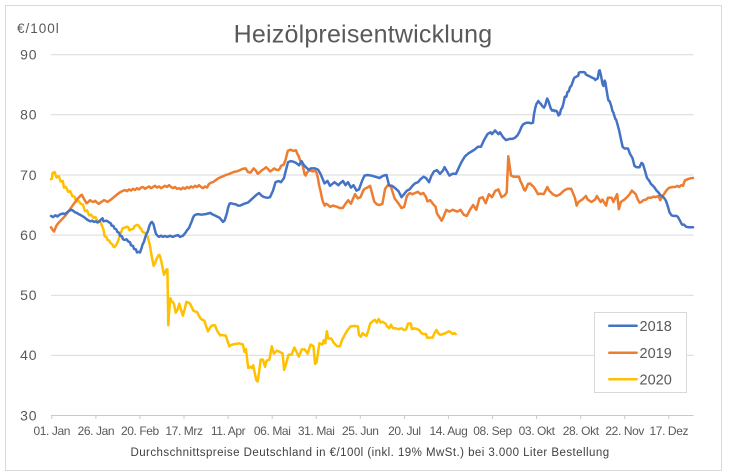  Describe the element at coordinates (316, 431) in the screenshot. I see `svg-text: 31. Mai` at that location.